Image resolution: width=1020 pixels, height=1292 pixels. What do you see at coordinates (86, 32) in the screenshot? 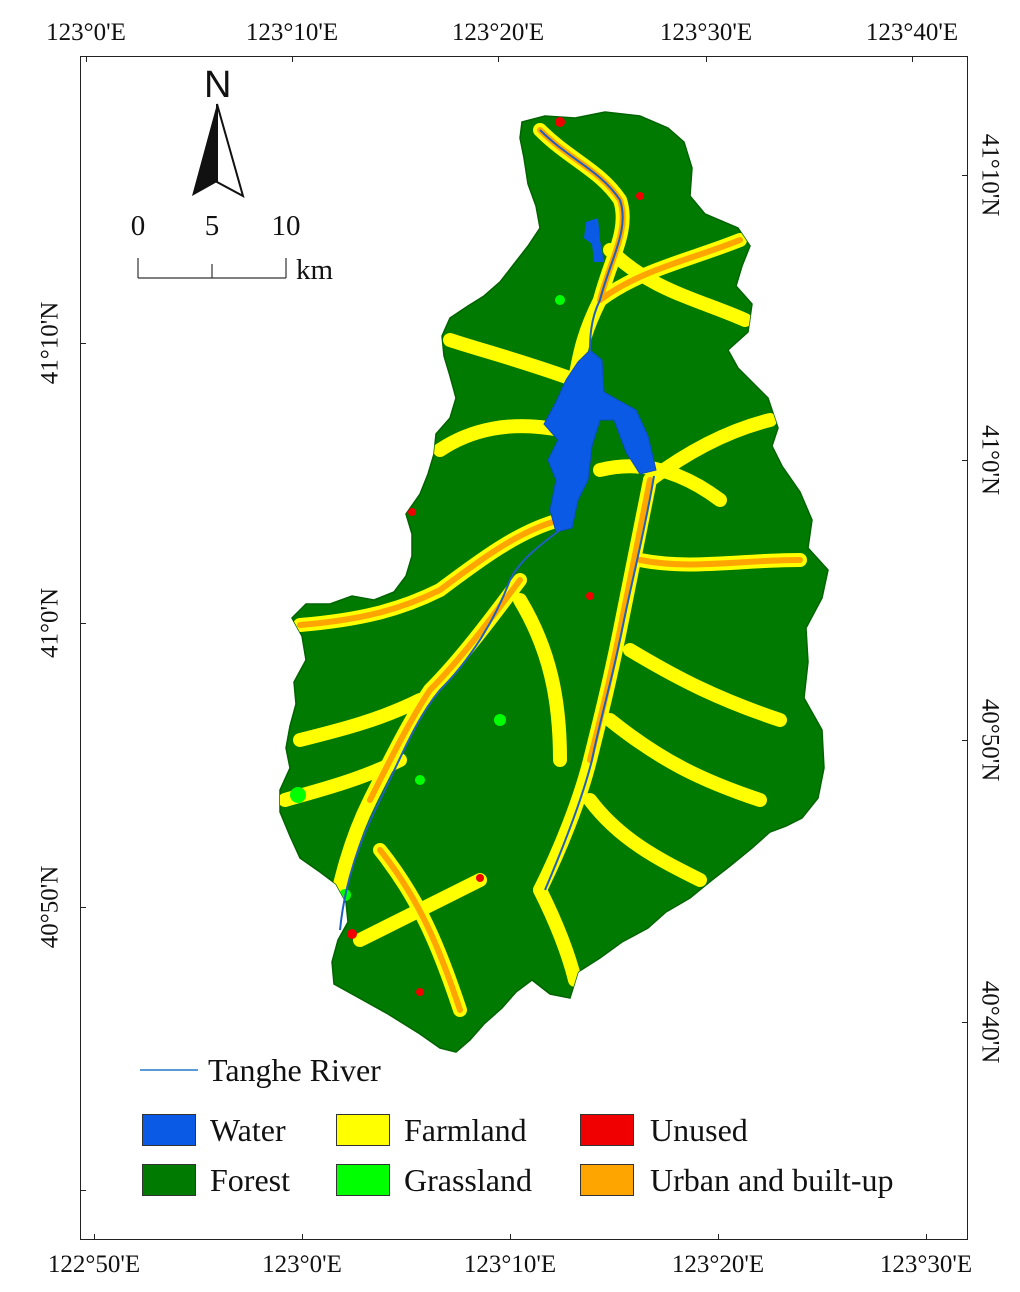
I see `top-axis-label: 123°0'E` at bounding box center [86, 32].